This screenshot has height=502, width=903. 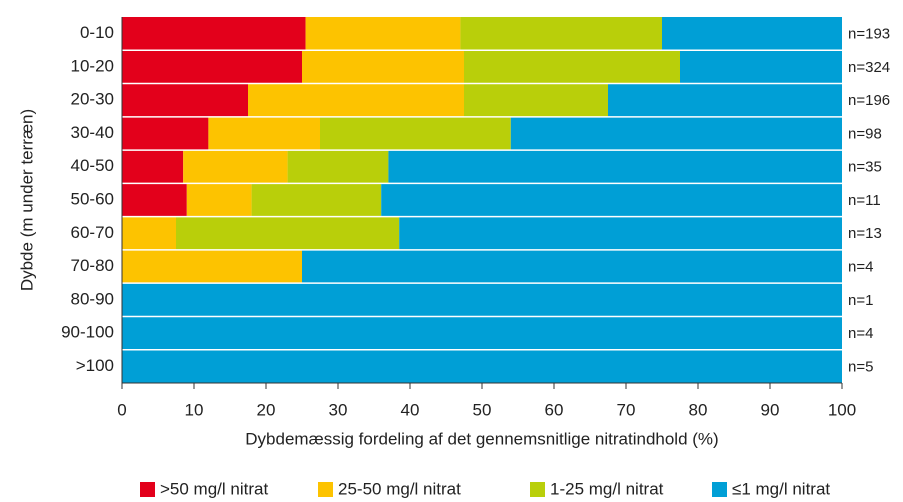 I want to click on x-tick-label: 0, so click(x=121, y=409).